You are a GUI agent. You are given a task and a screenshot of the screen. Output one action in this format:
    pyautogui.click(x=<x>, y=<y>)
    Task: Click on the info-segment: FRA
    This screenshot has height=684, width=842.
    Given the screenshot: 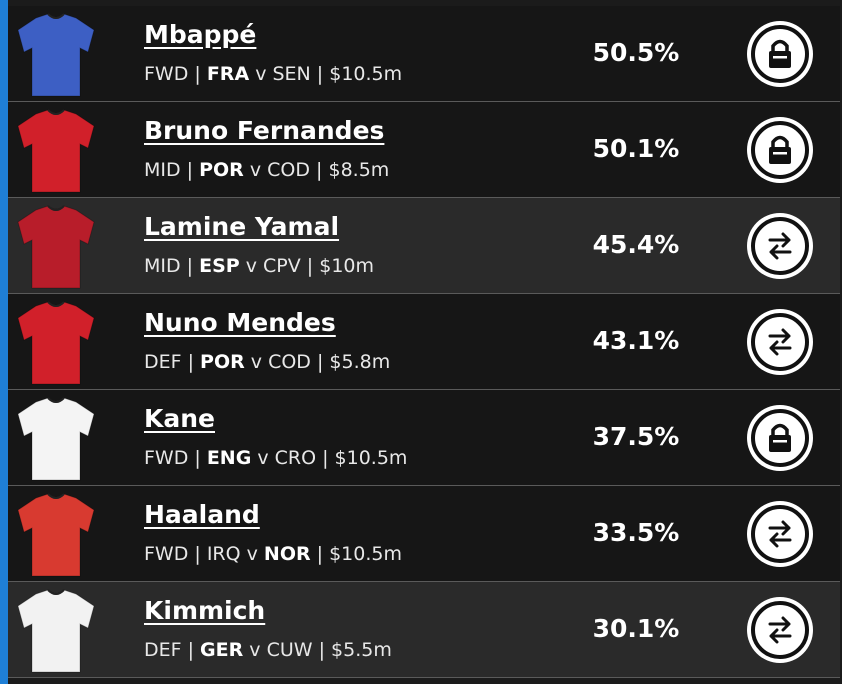 What is the action you would take?
    pyautogui.click(x=228, y=74)
    